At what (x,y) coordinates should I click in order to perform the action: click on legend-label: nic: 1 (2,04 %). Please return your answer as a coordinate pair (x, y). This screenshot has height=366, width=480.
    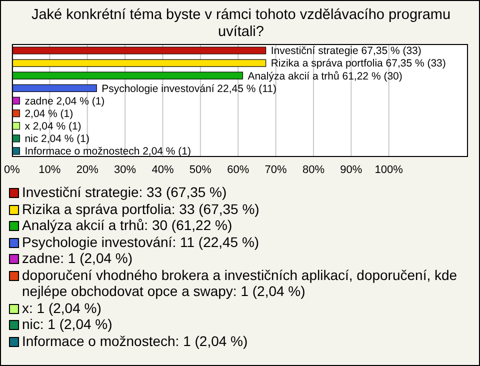
    Looking at the image, I should click on (67, 324).